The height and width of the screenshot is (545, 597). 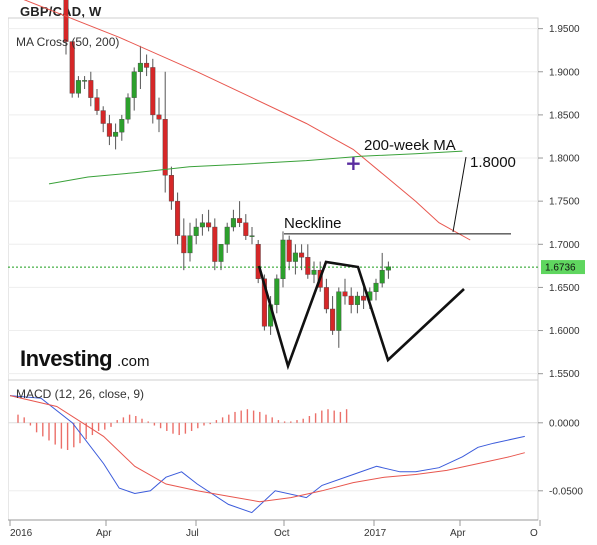 What do you see at coordinates (564, 374) in the screenshot?
I see `price-tick-label: 1.5500` at bounding box center [564, 374].